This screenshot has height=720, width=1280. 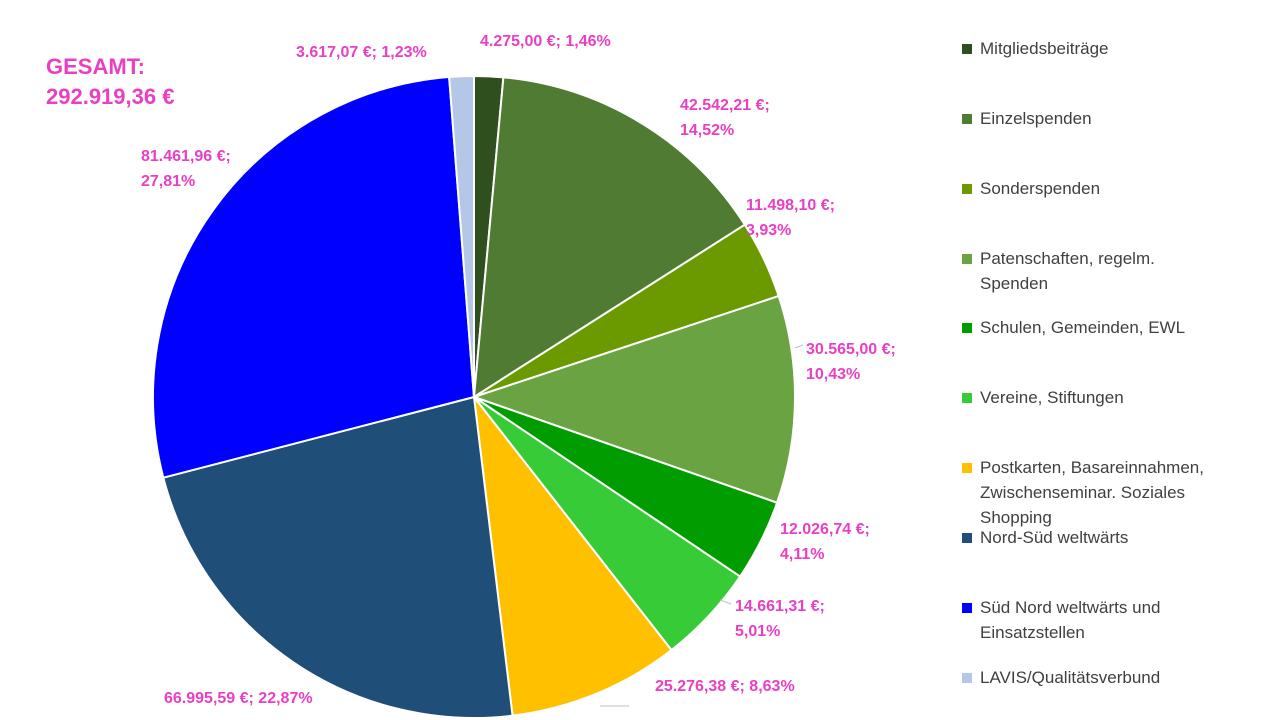 What do you see at coordinates (851, 349) in the screenshot?
I see `data-label-line: 30.565,00 €;` at bounding box center [851, 349].